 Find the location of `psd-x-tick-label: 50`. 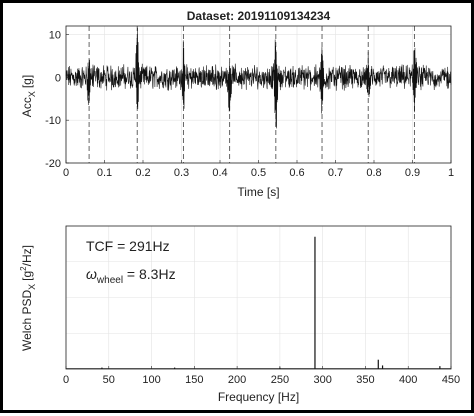

psd-x-tick-label: 50 is located at coordinates (109, 380).